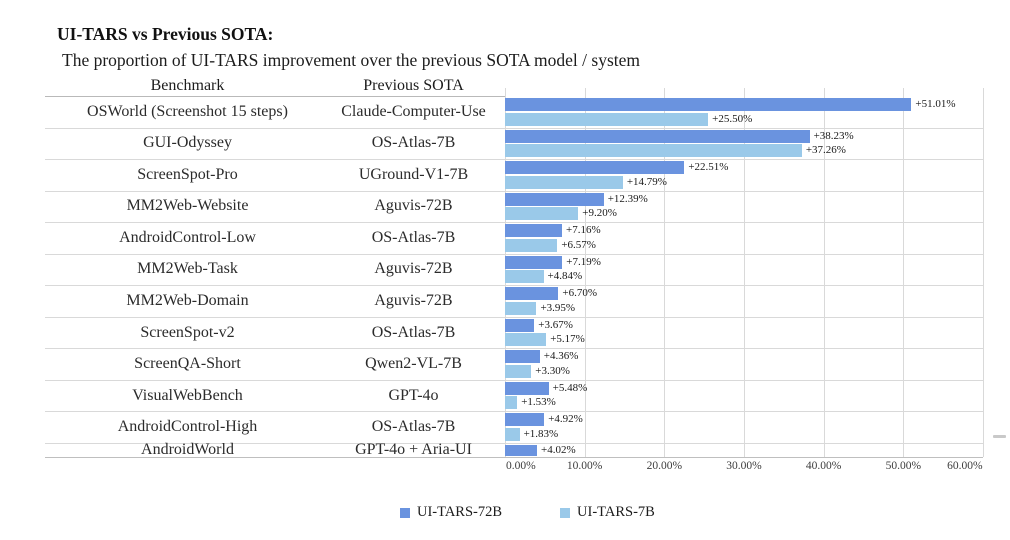 The image size is (1010, 540). What do you see at coordinates (187, 427) in the screenshot?
I see `benchmark-label: AndroidControl-High` at bounding box center [187, 427].